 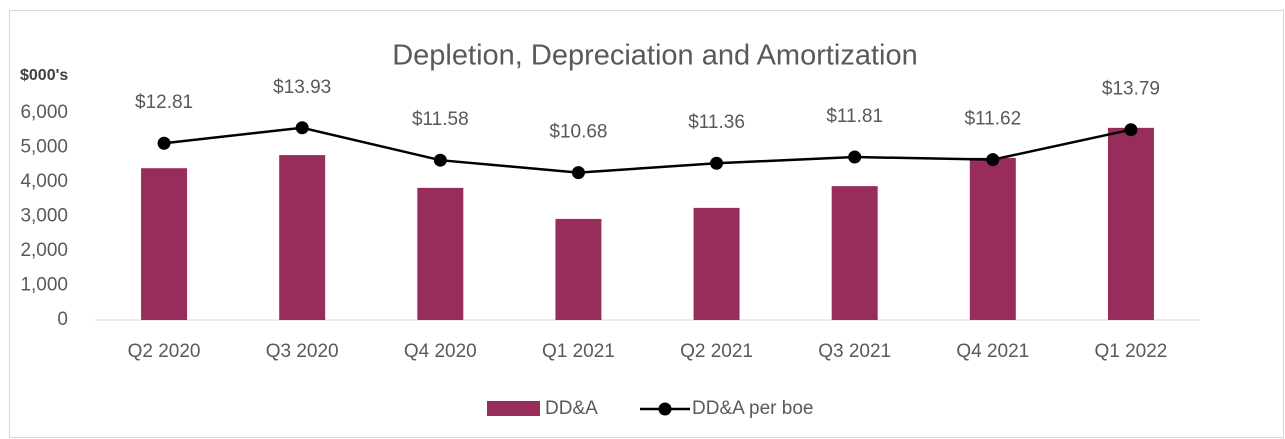 What do you see at coordinates (1131, 89) in the screenshot?
I see `data-label: $13.79` at bounding box center [1131, 89].